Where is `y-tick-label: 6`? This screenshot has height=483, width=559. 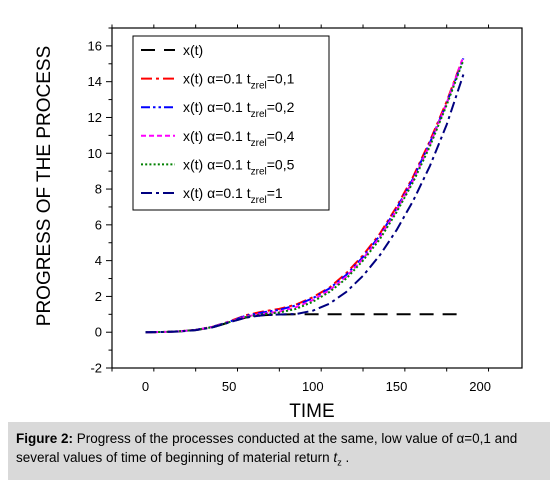
y-tick-label: 6 is located at coordinates (98, 224).